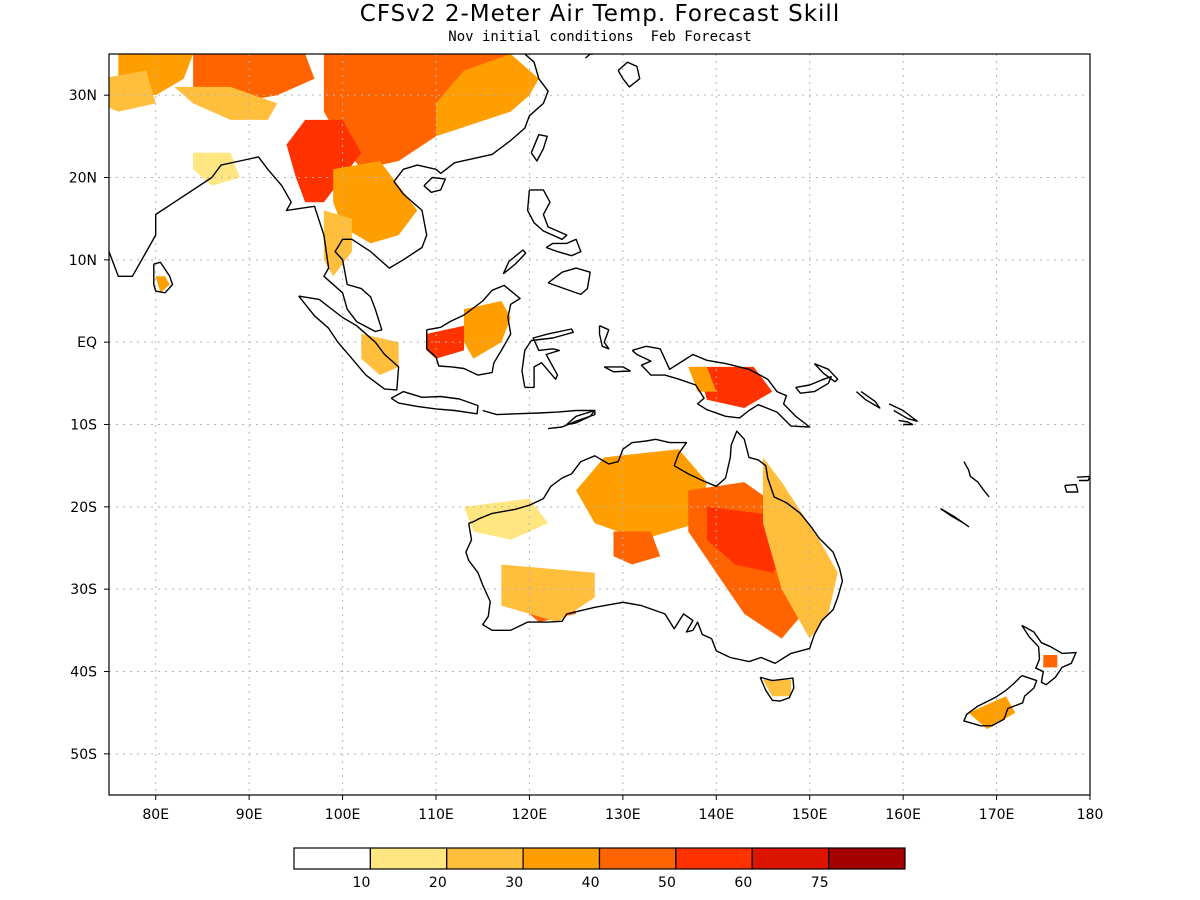  I want to click on coastline-palawan, so click(514, 262).